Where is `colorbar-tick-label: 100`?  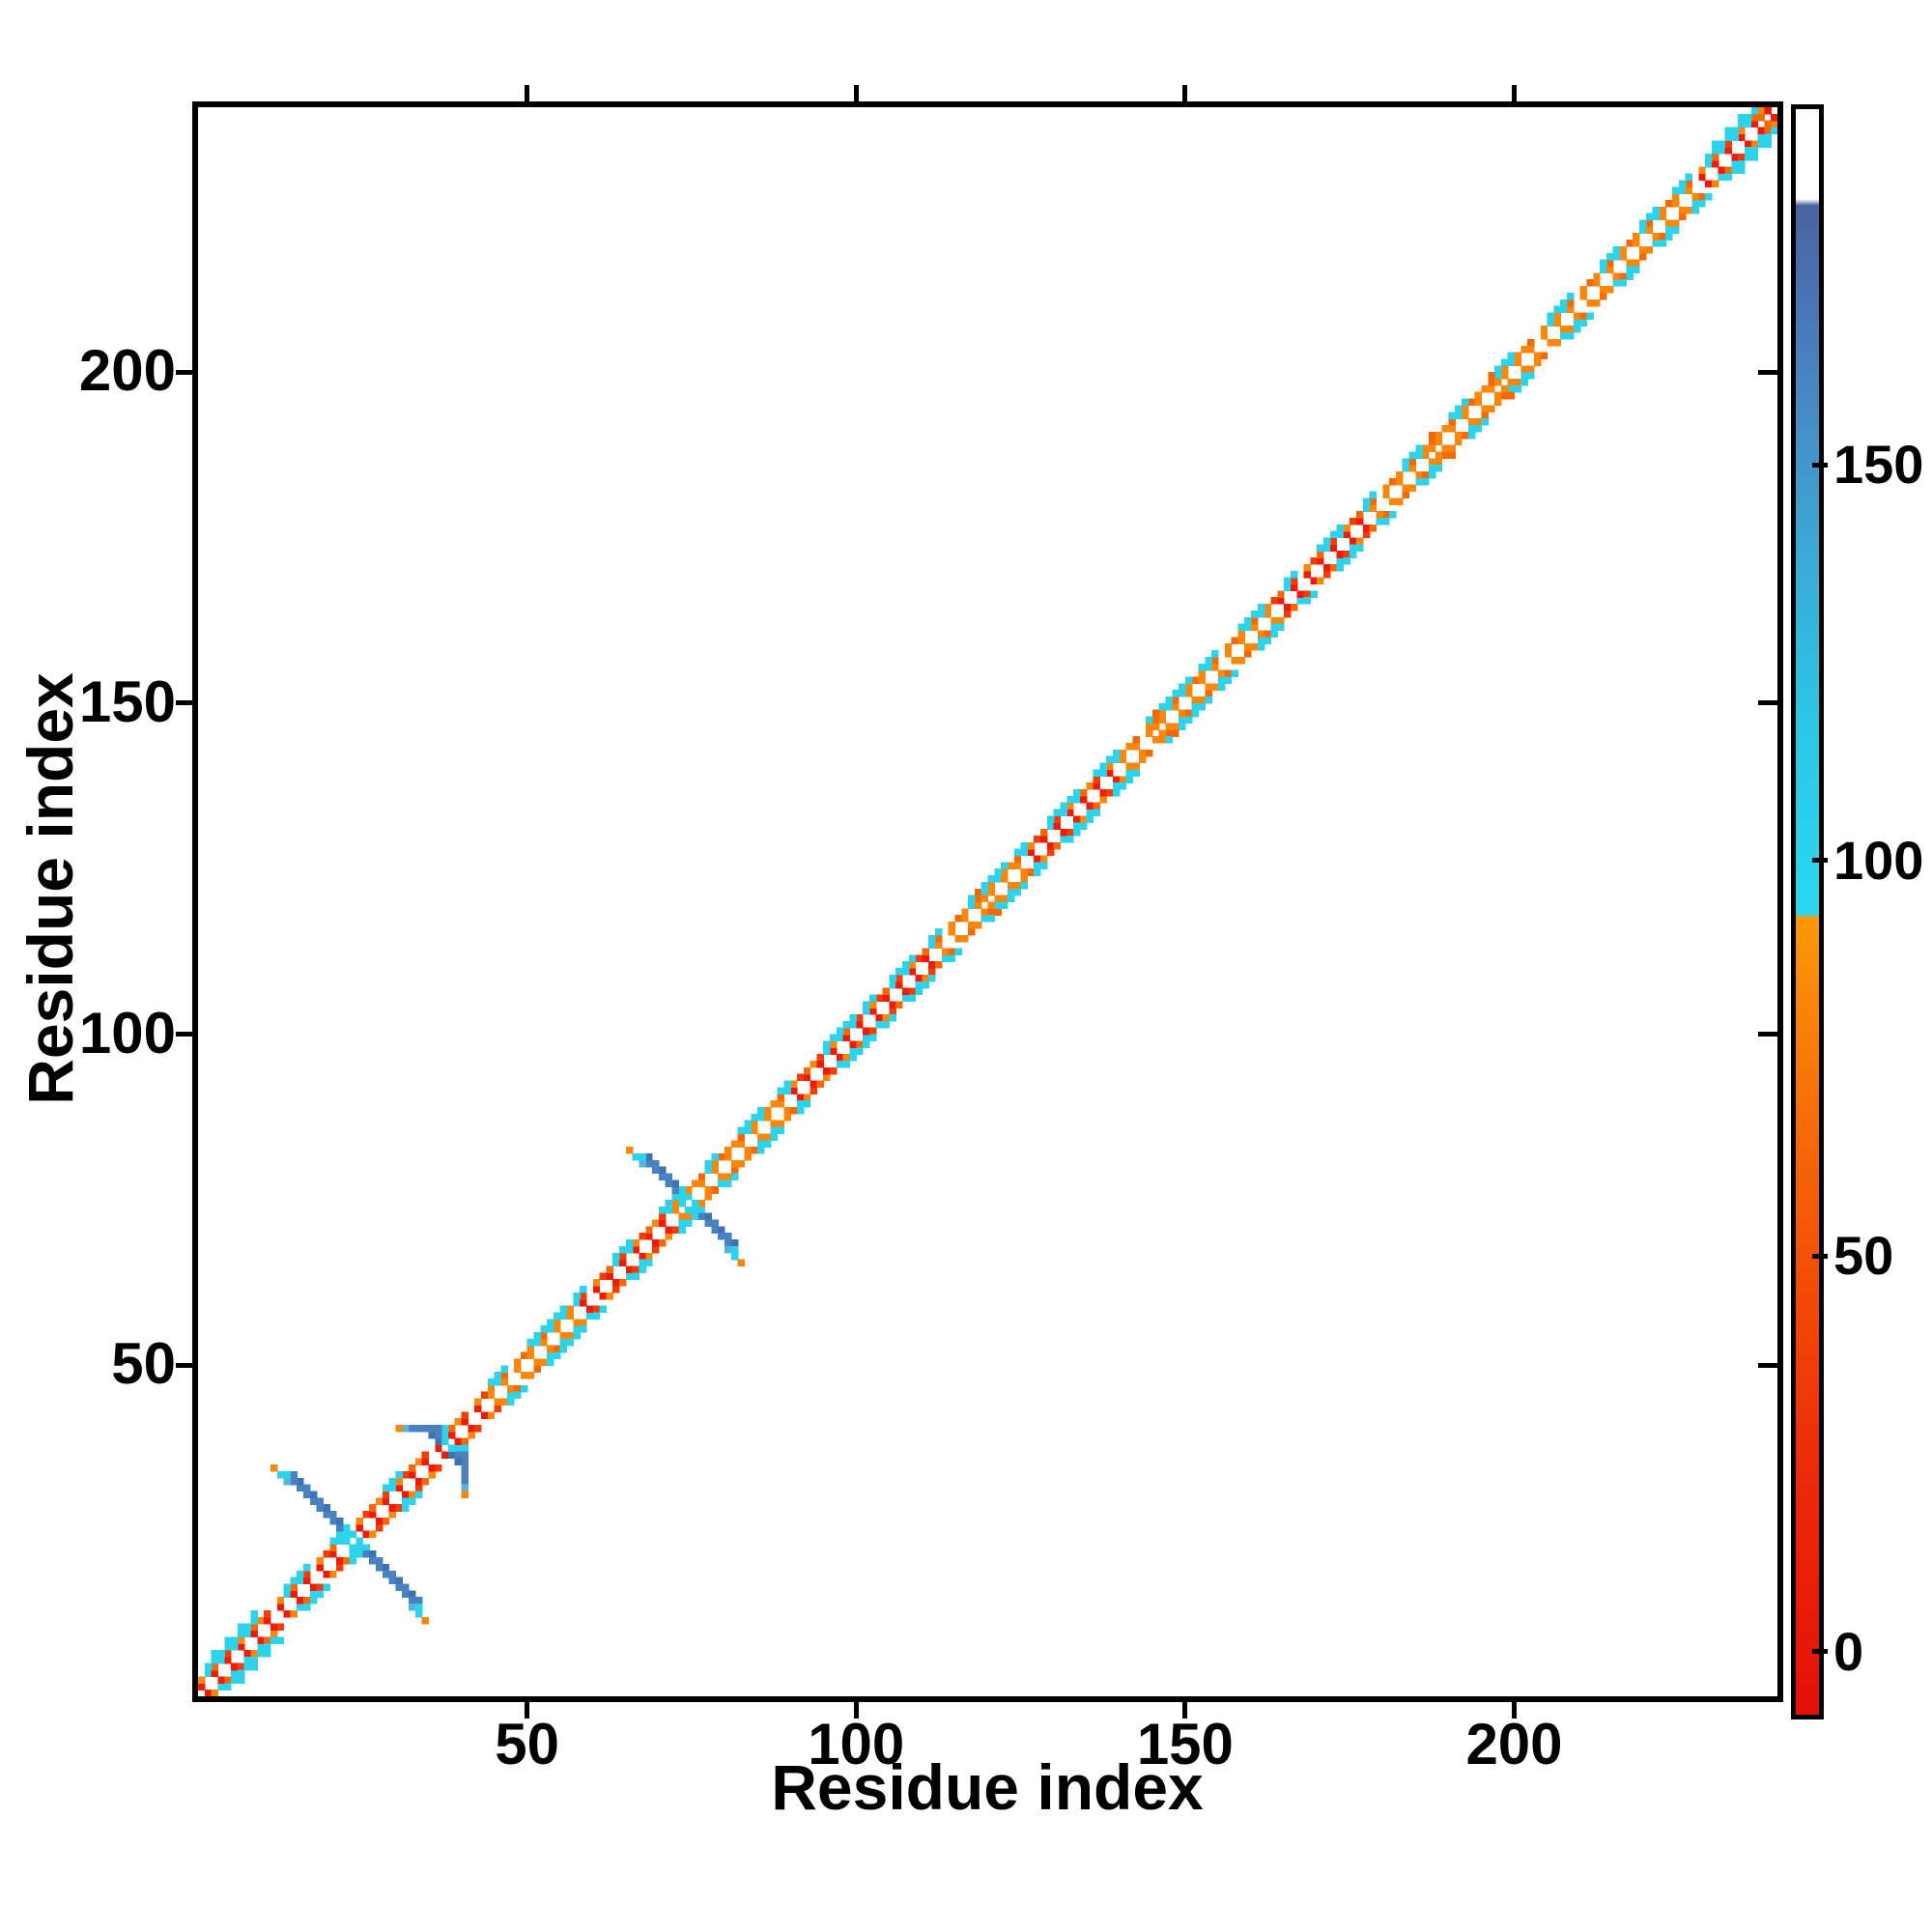 colorbar-tick-label: 100 is located at coordinates (1878, 860).